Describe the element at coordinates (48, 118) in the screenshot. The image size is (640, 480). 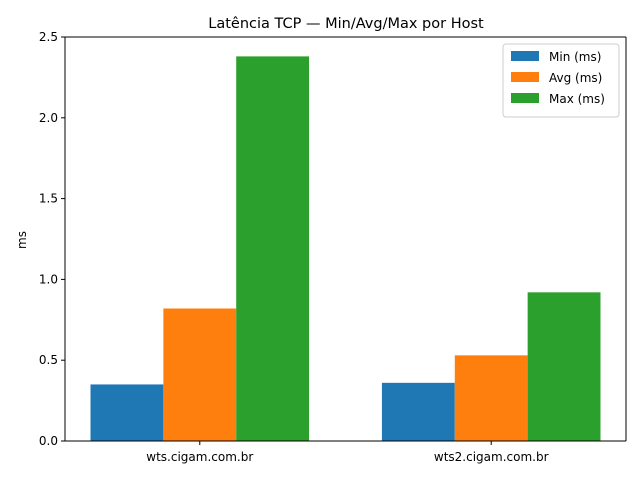
I see `y-tick-label-5: 2.0` at that location.